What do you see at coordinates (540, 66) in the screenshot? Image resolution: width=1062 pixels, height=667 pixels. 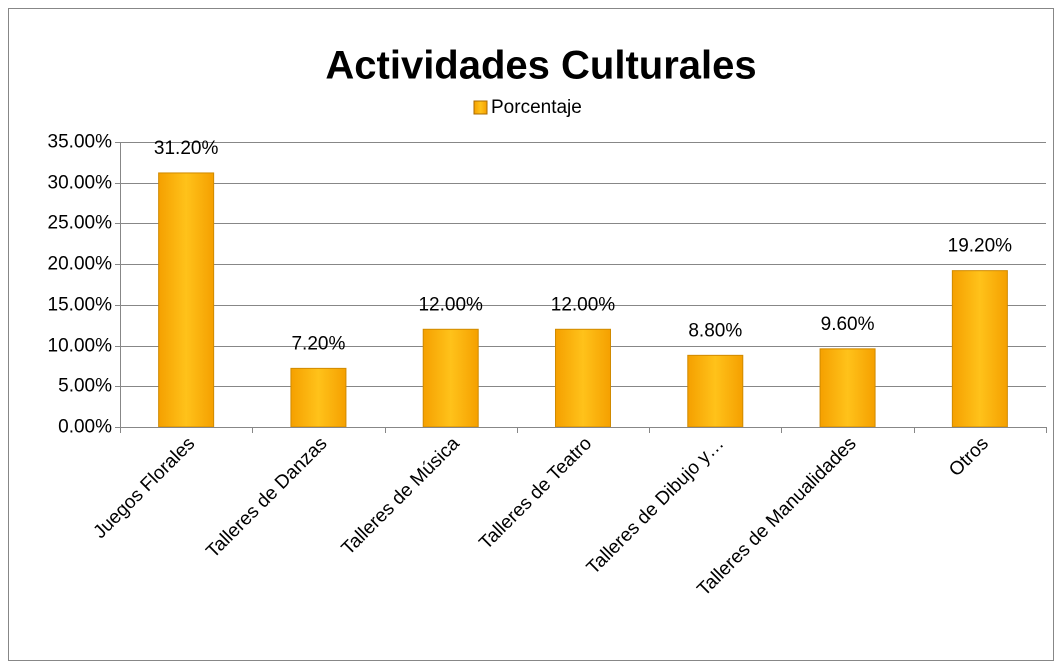 I see `chart-title: Actividades Culturales` at bounding box center [540, 66].